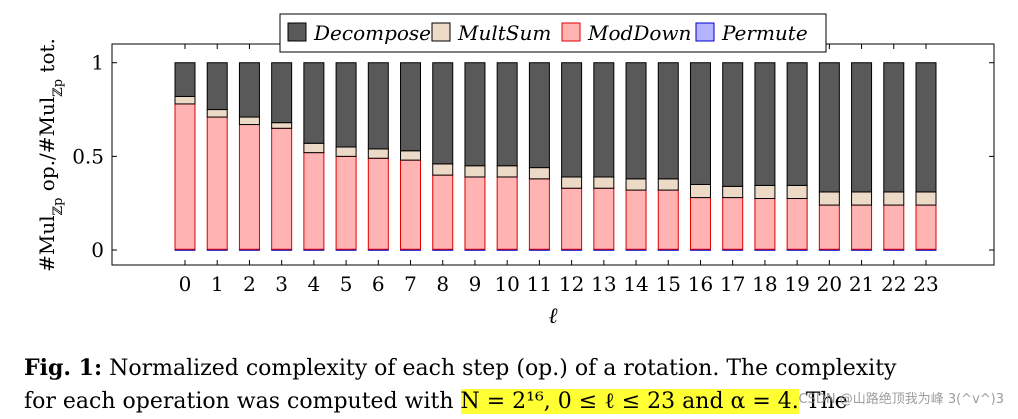 The width and height of the screenshot is (1018, 419). Describe the element at coordinates (504, 33) in the screenshot. I see `legend-label-multsum: MultSum` at that location.